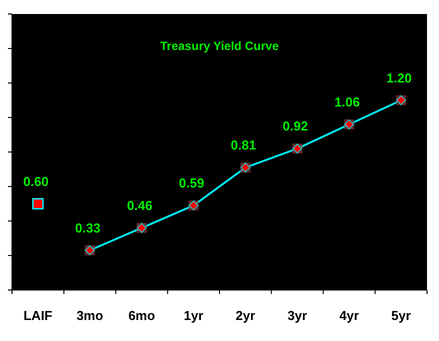 The image size is (439, 341). Describe the element at coordinates (349, 315) in the screenshot. I see `x-tick-label: 4yr` at that location.